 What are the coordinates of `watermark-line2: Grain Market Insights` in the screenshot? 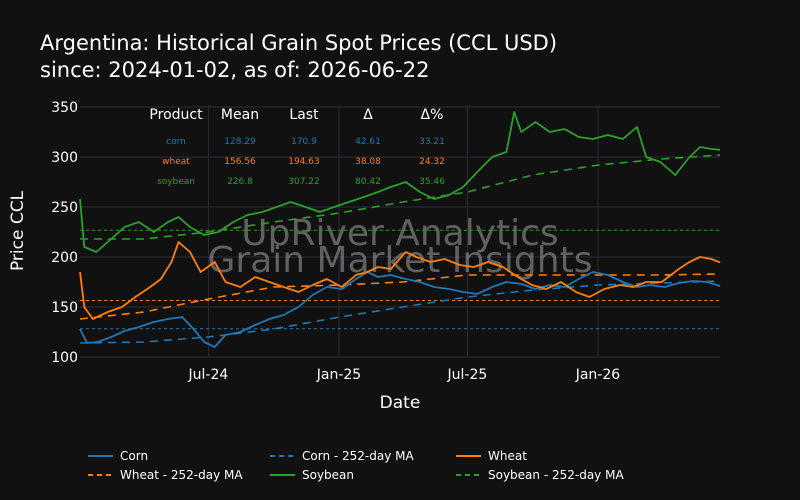 It's located at (400, 260).